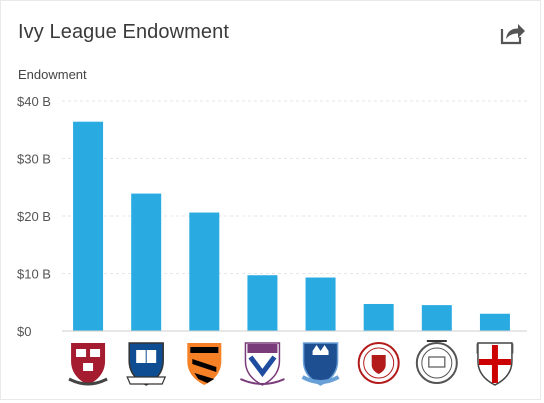 The width and height of the screenshot is (544, 403). What do you see at coordinates (436, 318) in the screenshot?
I see `bar-dartmouth` at bounding box center [436, 318].